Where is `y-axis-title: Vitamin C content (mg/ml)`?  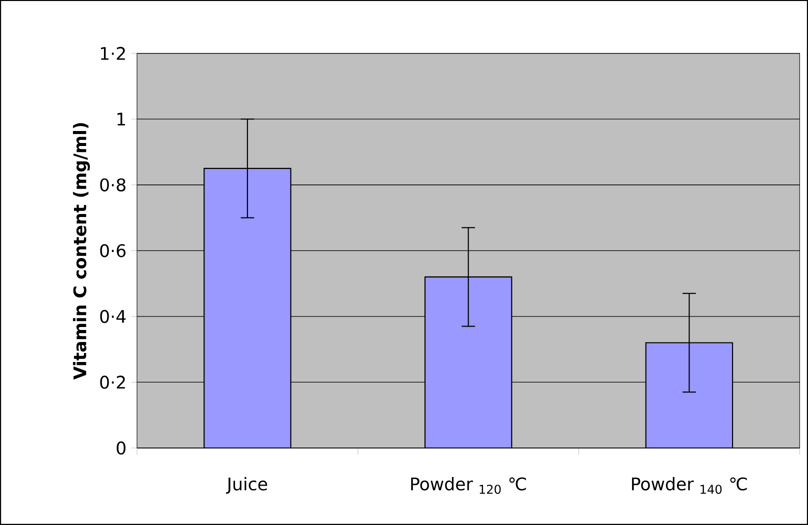 y-axis-title: Vitamin C content (mg/ml) is located at coordinates (81, 251).